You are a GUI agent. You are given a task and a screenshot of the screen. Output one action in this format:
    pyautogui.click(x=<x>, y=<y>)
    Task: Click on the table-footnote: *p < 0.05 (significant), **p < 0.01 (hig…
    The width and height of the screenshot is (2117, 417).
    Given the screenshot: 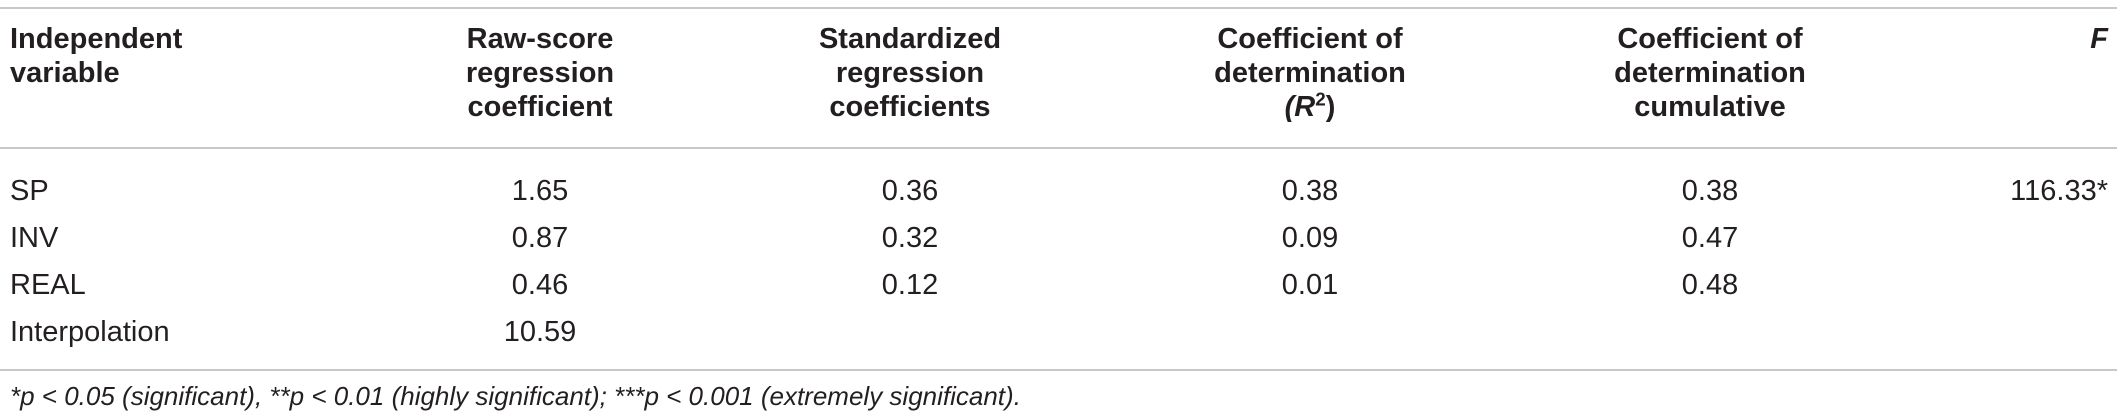 What is the action you would take?
    pyautogui.click(x=515, y=396)
    